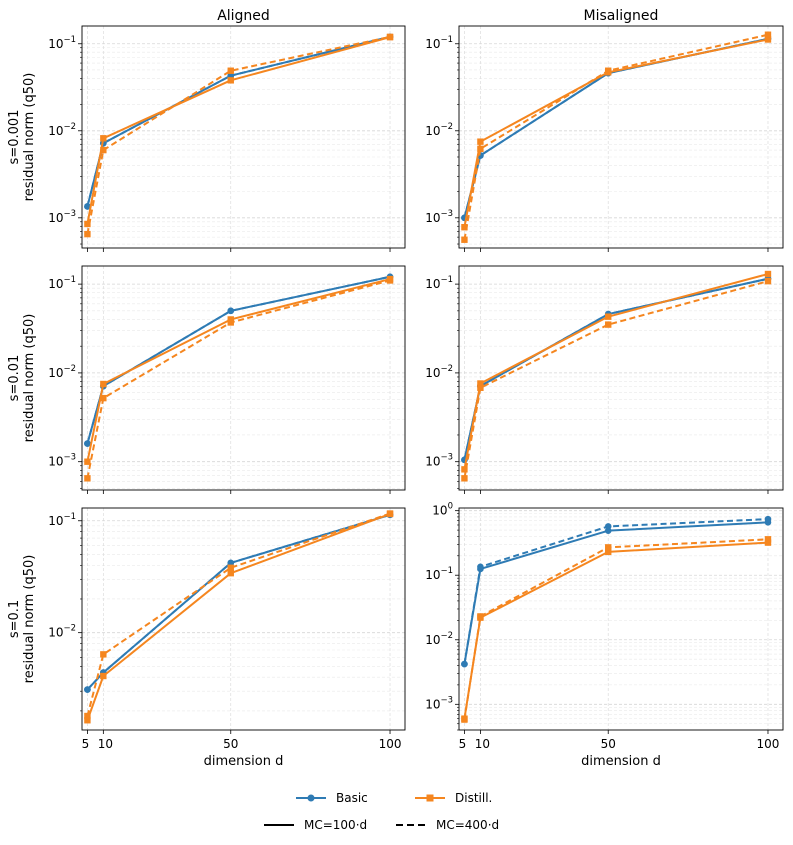 This screenshot has width=793, height=845. What do you see at coordinates (62, 520) in the screenshot?
I see `y-tick-label: 10⁻¹` at bounding box center [62, 520].